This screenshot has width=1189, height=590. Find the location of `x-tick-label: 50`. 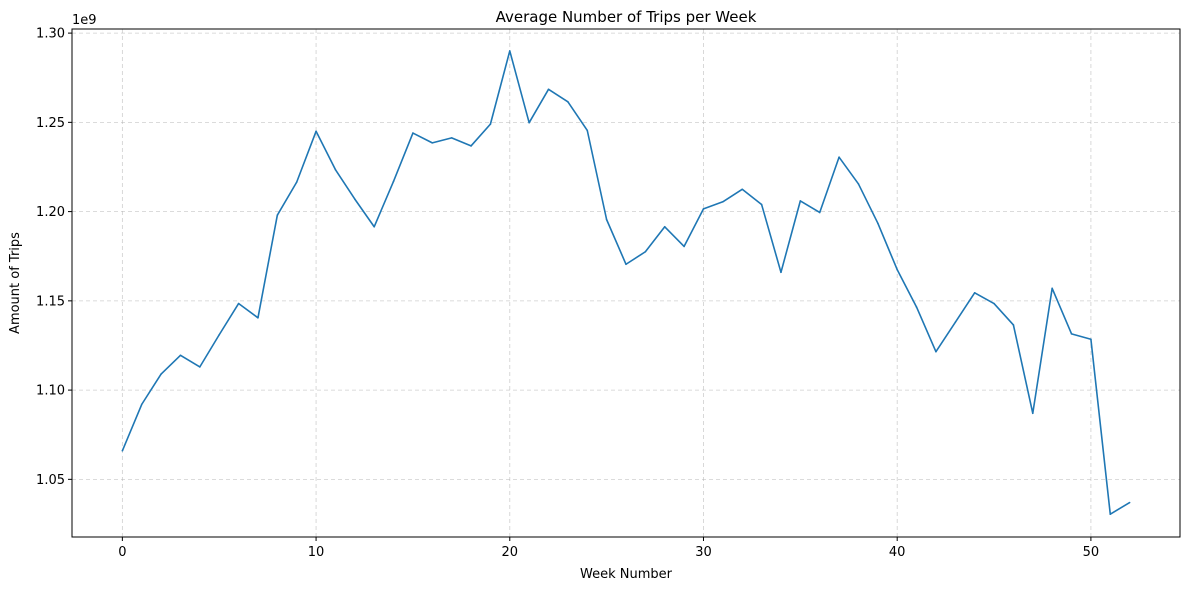

x-tick-label: 50 is located at coordinates (1091, 552).